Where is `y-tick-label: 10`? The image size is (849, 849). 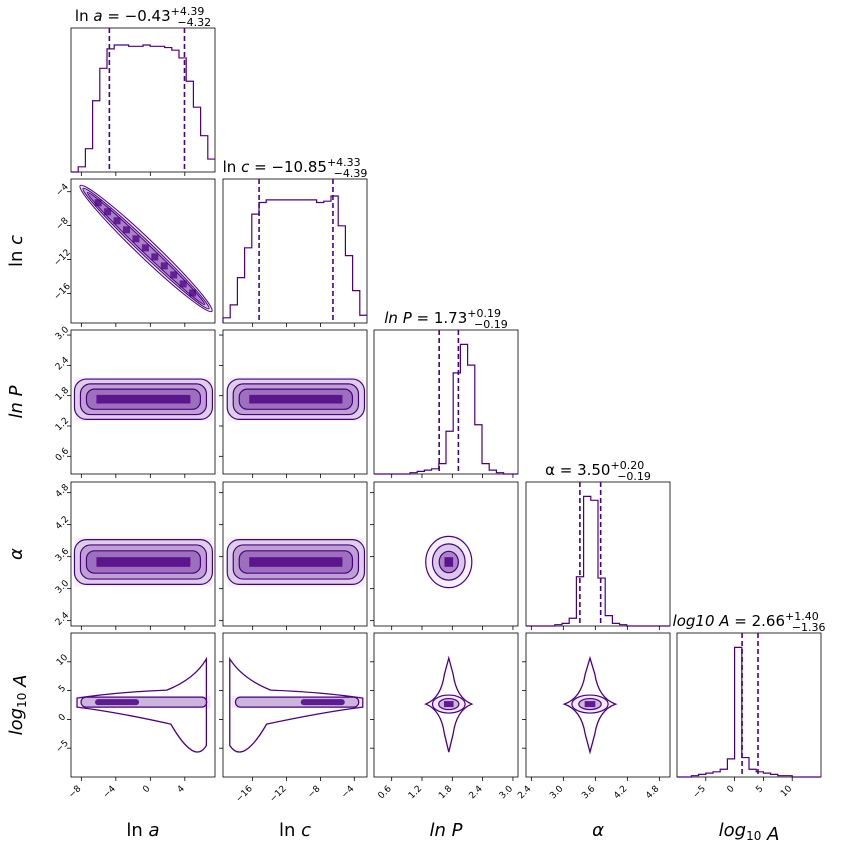 y-tick-label: 10 is located at coordinates (62, 660).